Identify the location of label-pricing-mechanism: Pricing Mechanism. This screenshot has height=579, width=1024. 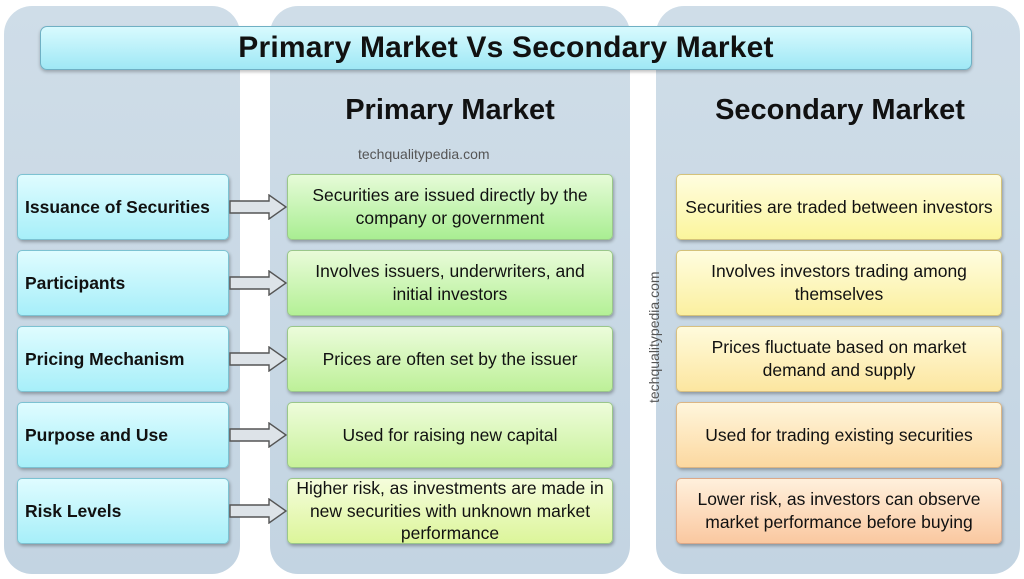
(123, 359).